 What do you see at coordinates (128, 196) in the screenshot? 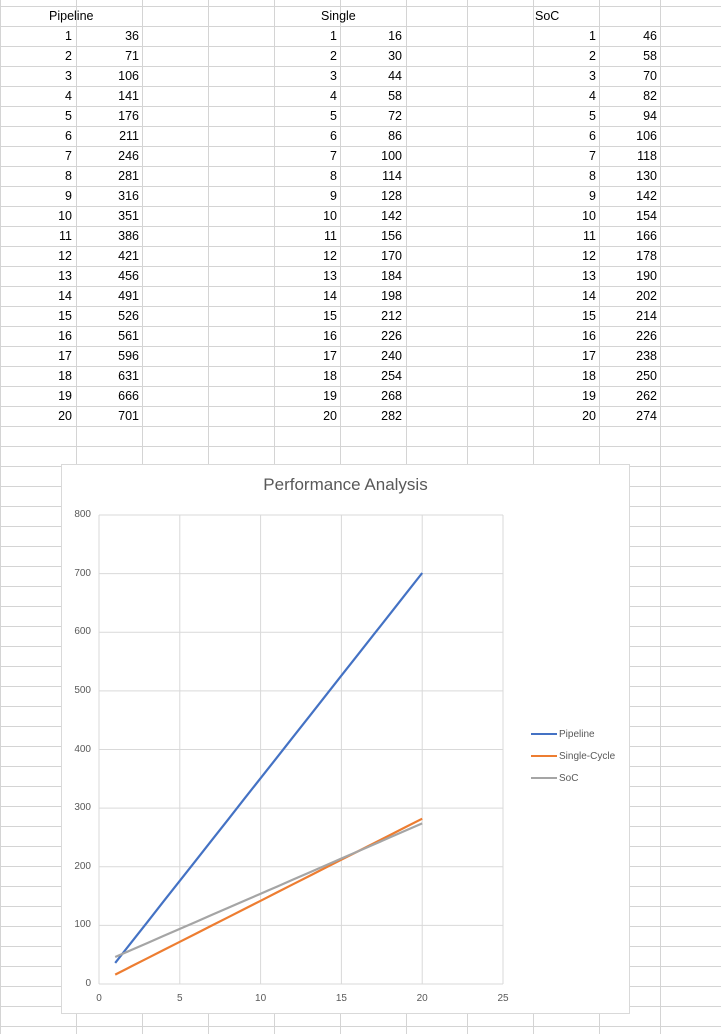
I see `pipeline-value-cell: 316` at bounding box center [128, 196].